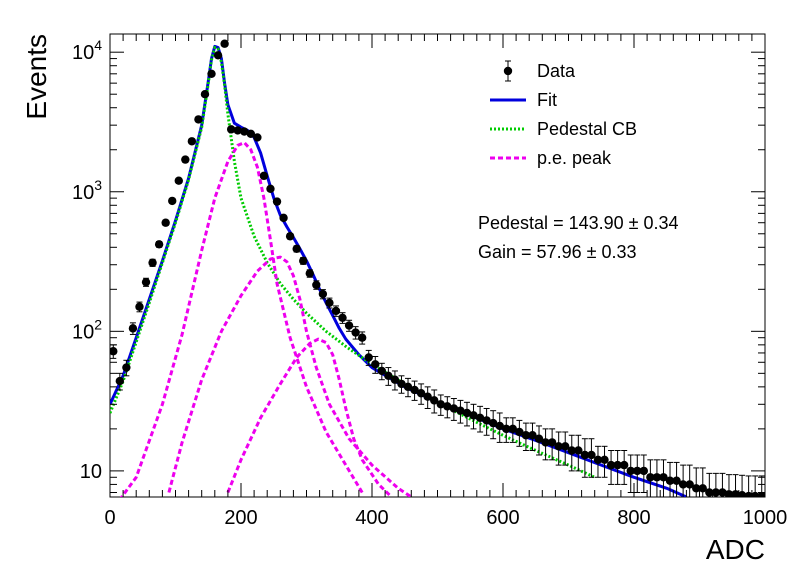 The width and height of the screenshot is (796, 572). I want to click on annotation-pedestal: Pedestal = 143.90 ± 0.34, so click(578, 223).